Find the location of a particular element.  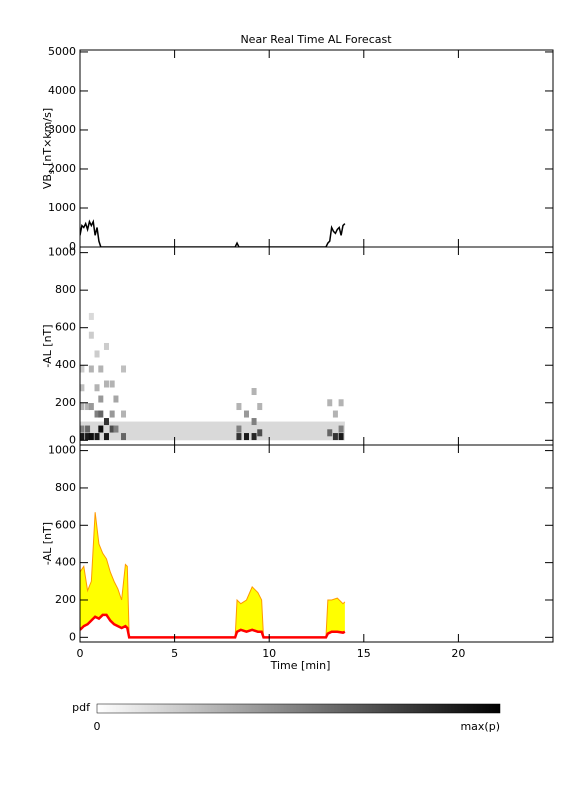

y-tick-label: 4000 is located at coordinates (62, 90).